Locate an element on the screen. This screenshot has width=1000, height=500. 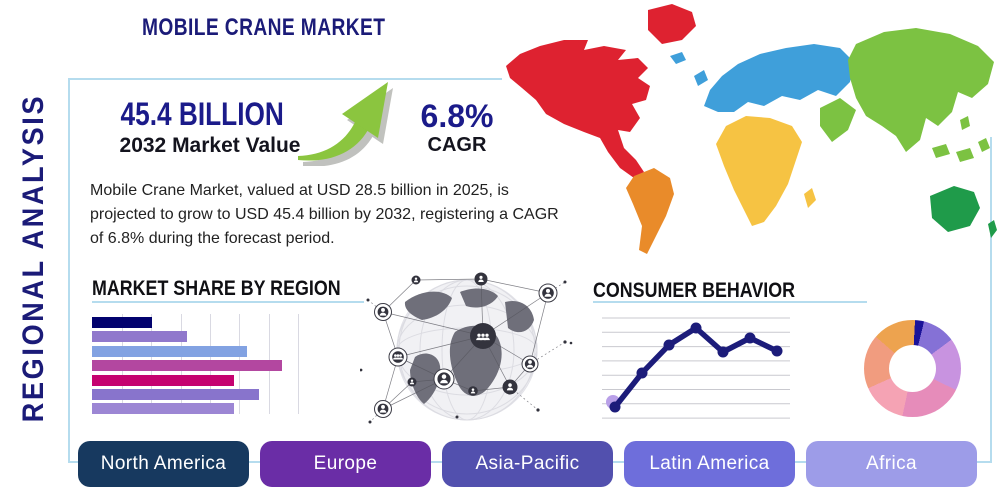
description-line: of 6.8% during the forecast period. is located at coordinates (212, 238).